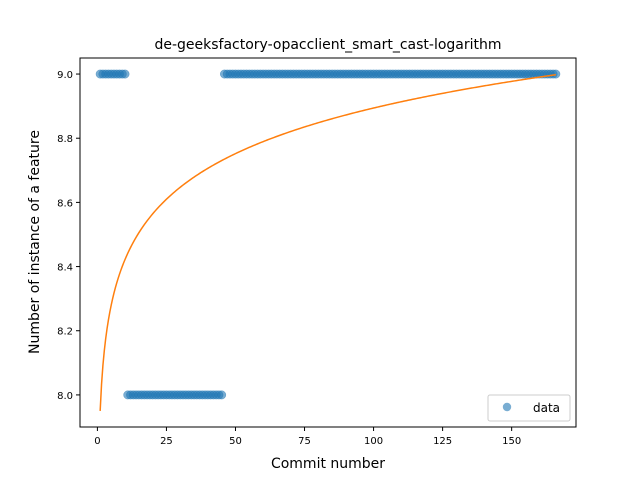  I want to click on legend-box, so click(529, 408).